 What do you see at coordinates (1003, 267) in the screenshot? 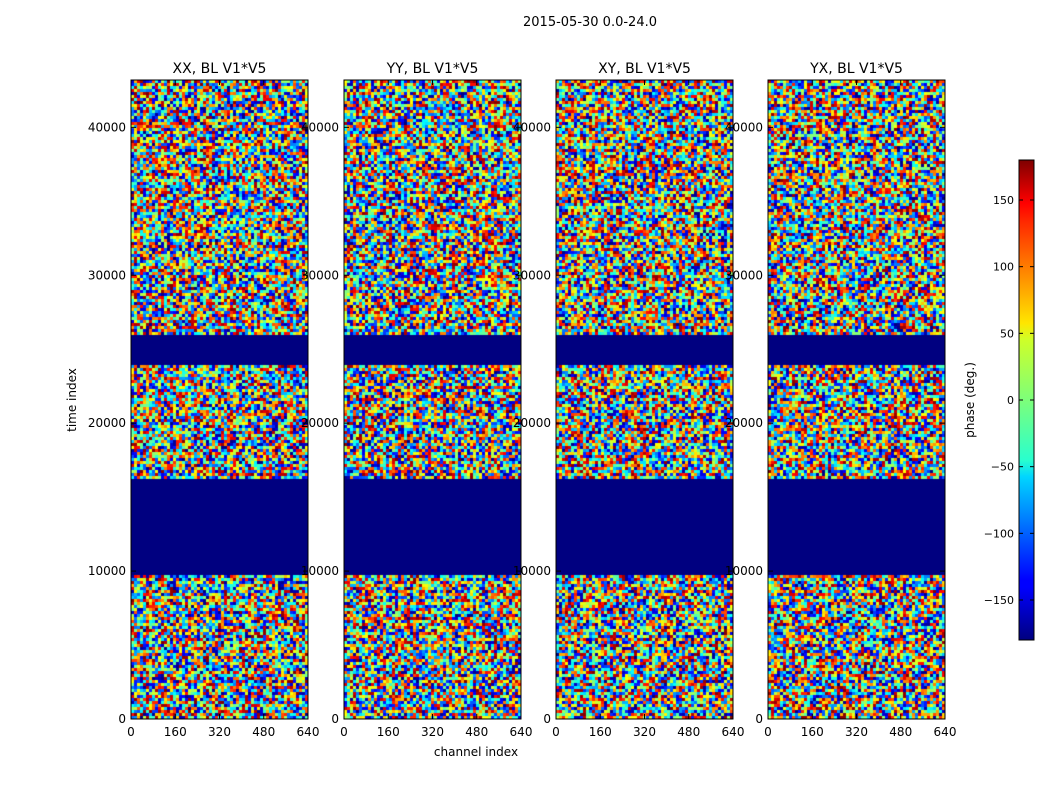
I see `colorbar-tick-label: 100` at bounding box center [1003, 267].